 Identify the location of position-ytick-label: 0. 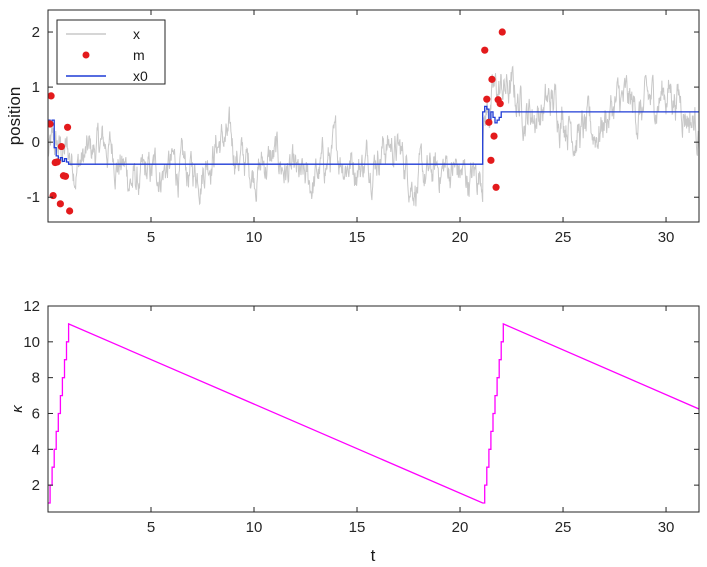
(36, 142).